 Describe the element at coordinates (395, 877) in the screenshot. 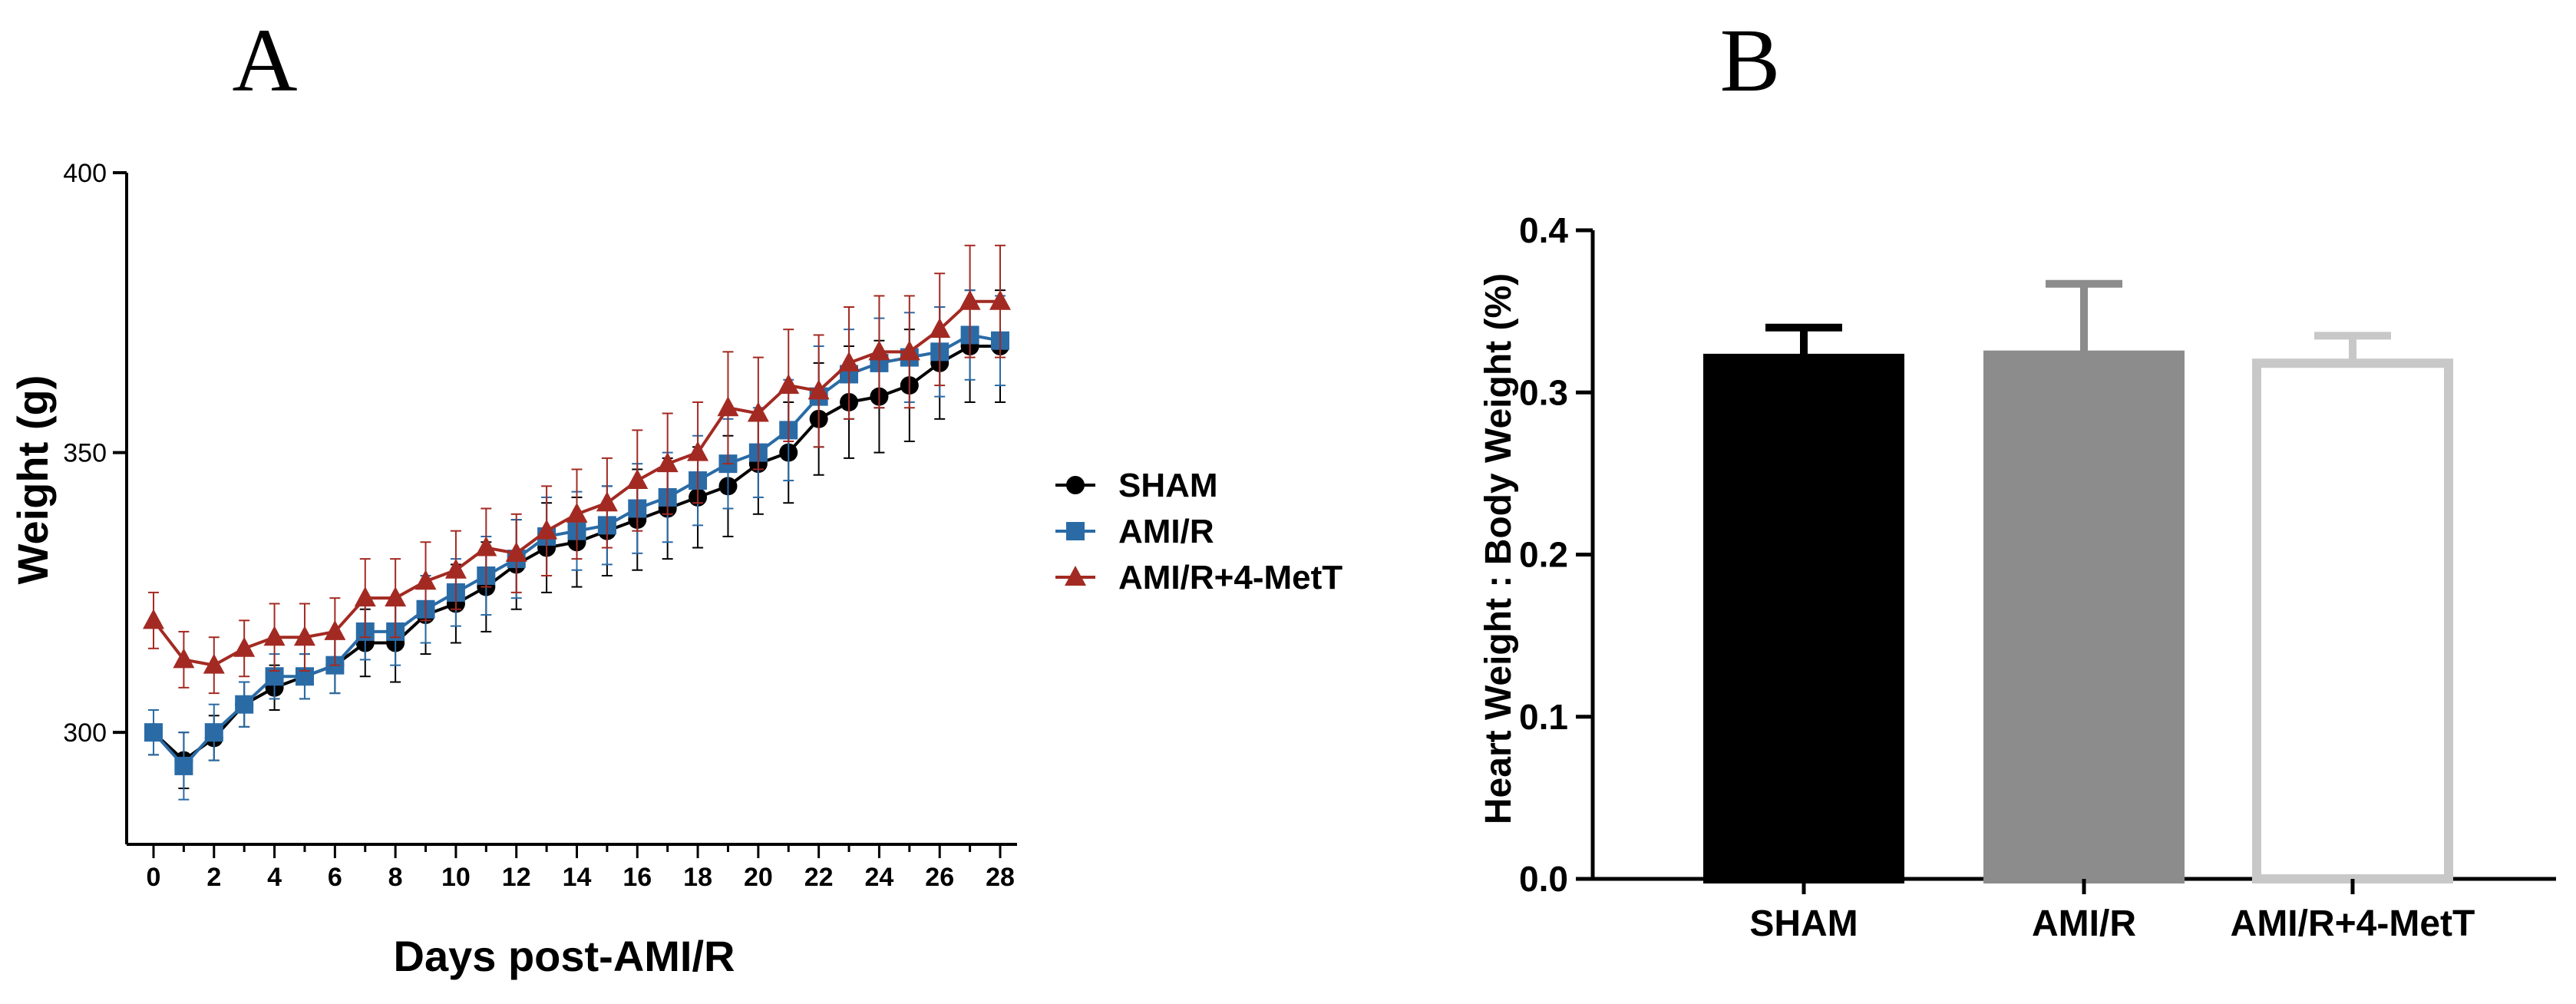

I see `panel-a-x-tick-label: 8` at that location.